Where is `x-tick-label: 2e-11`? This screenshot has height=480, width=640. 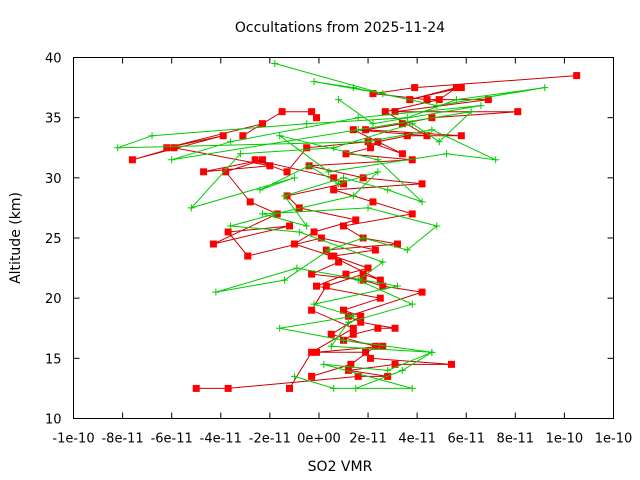
x-tick-label: 2e-11 is located at coordinates (368, 439).